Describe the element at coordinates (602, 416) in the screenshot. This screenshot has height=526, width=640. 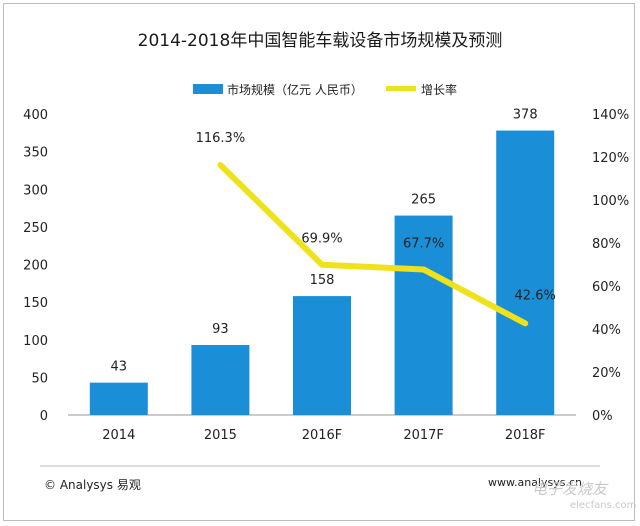
I see `y-right-tick-label: 0%` at that location.